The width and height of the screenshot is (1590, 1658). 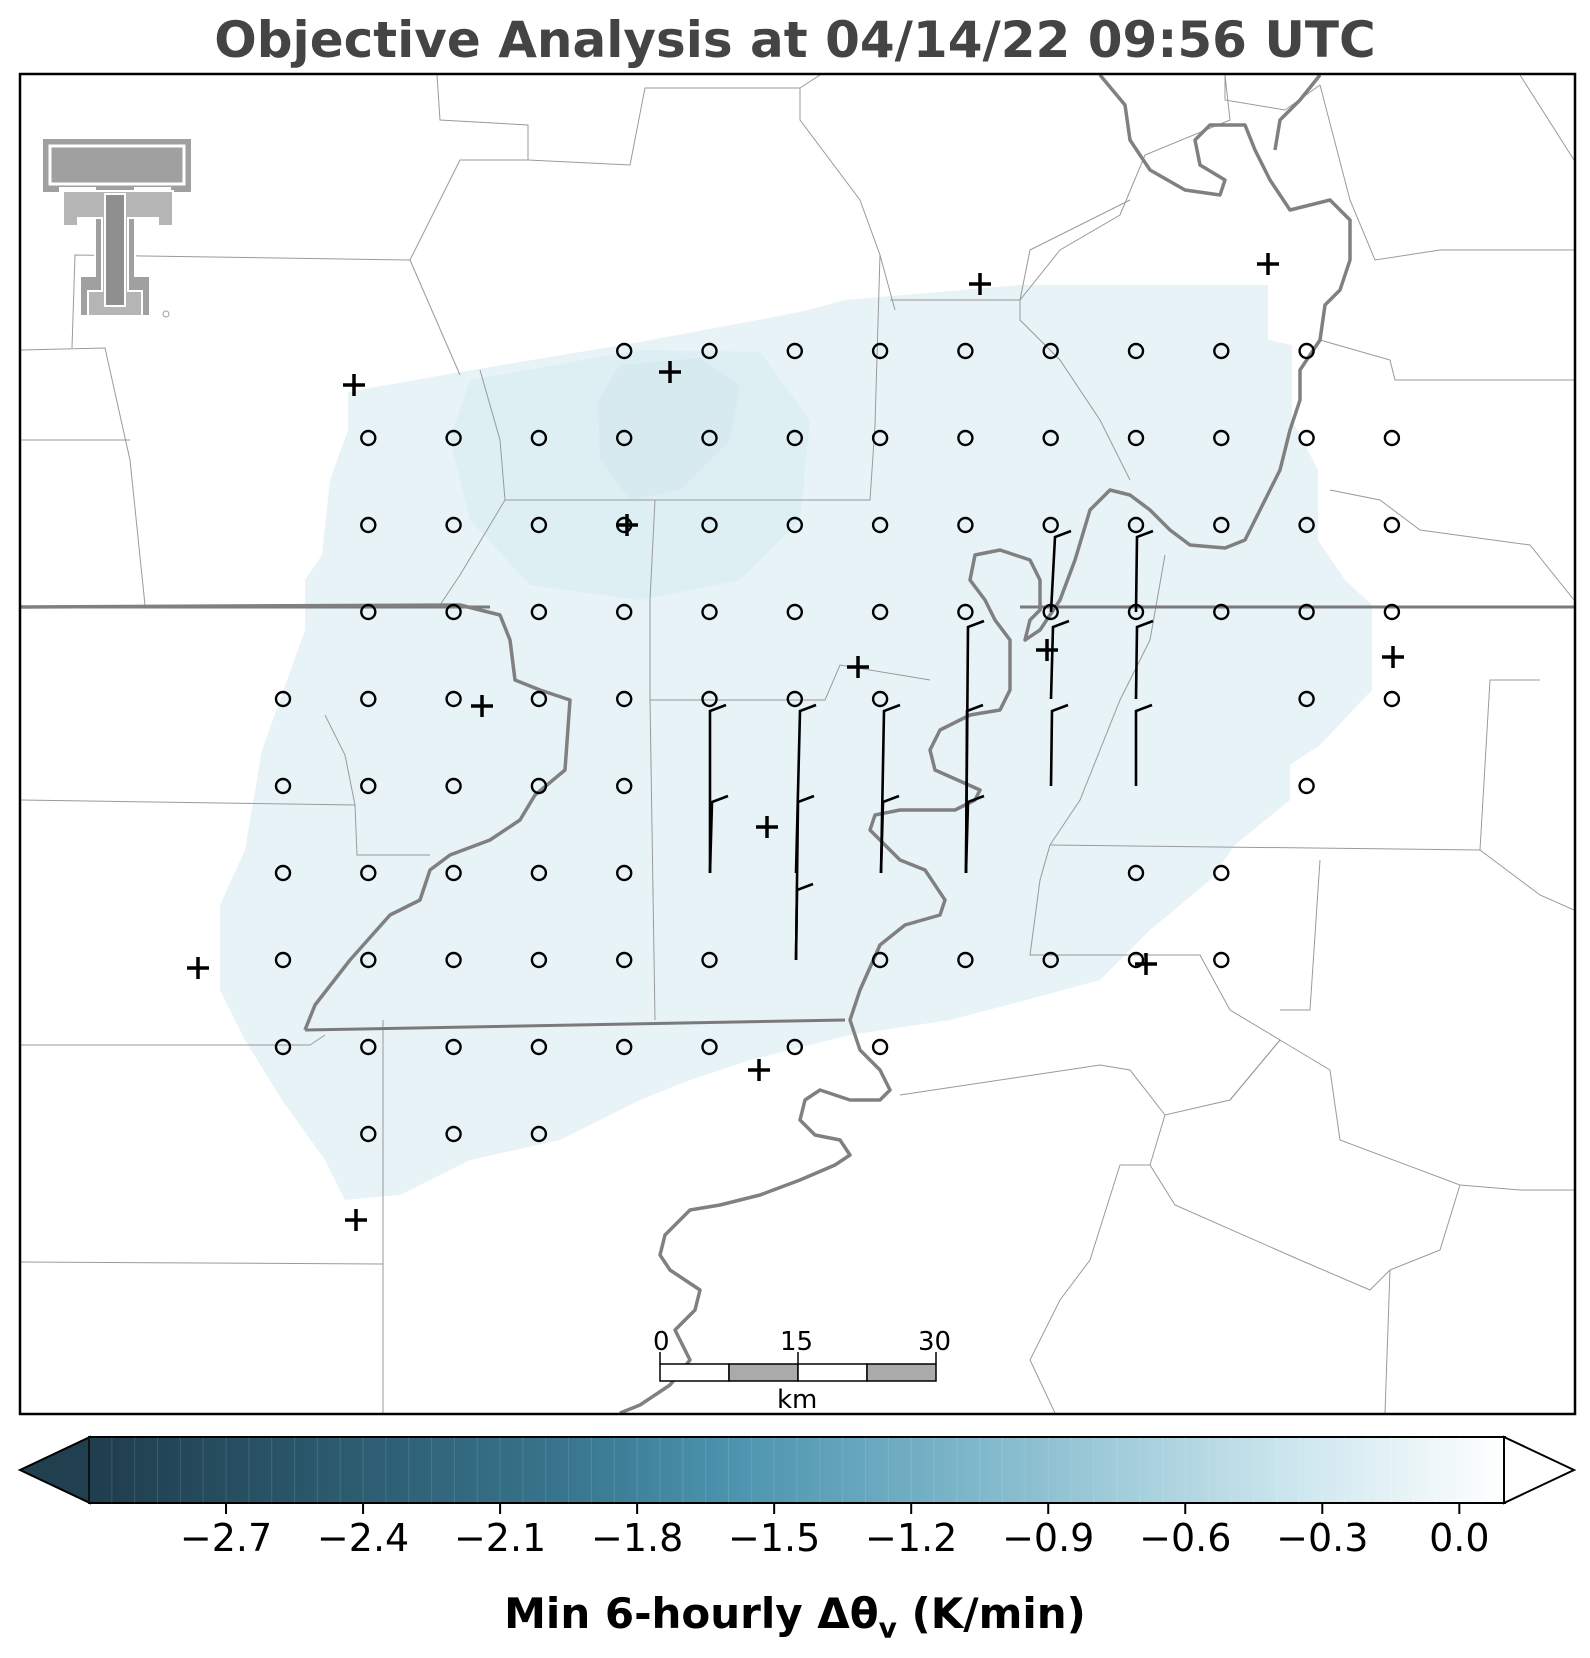 I want to click on scale-unit: km, so click(x=797, y=1400).